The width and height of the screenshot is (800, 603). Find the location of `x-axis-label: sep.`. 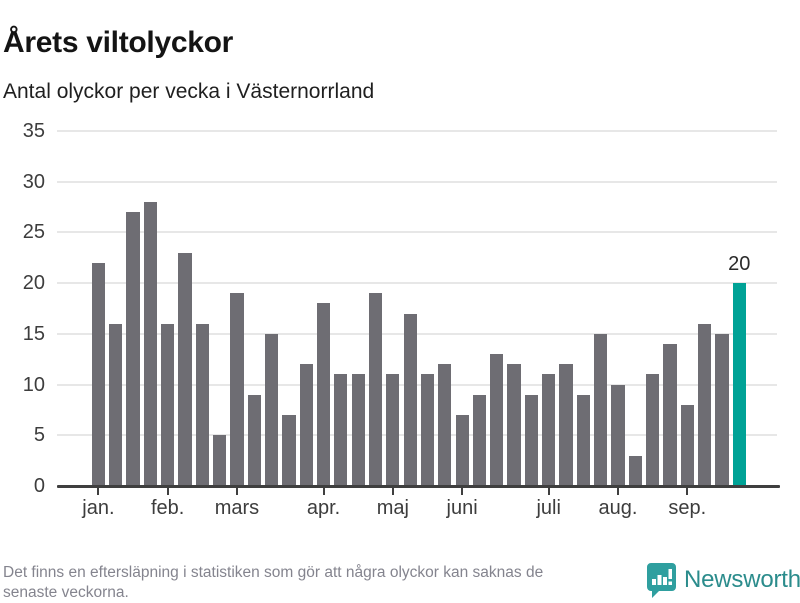

x-axis-label: sep. is located at coordinates (687, 508).